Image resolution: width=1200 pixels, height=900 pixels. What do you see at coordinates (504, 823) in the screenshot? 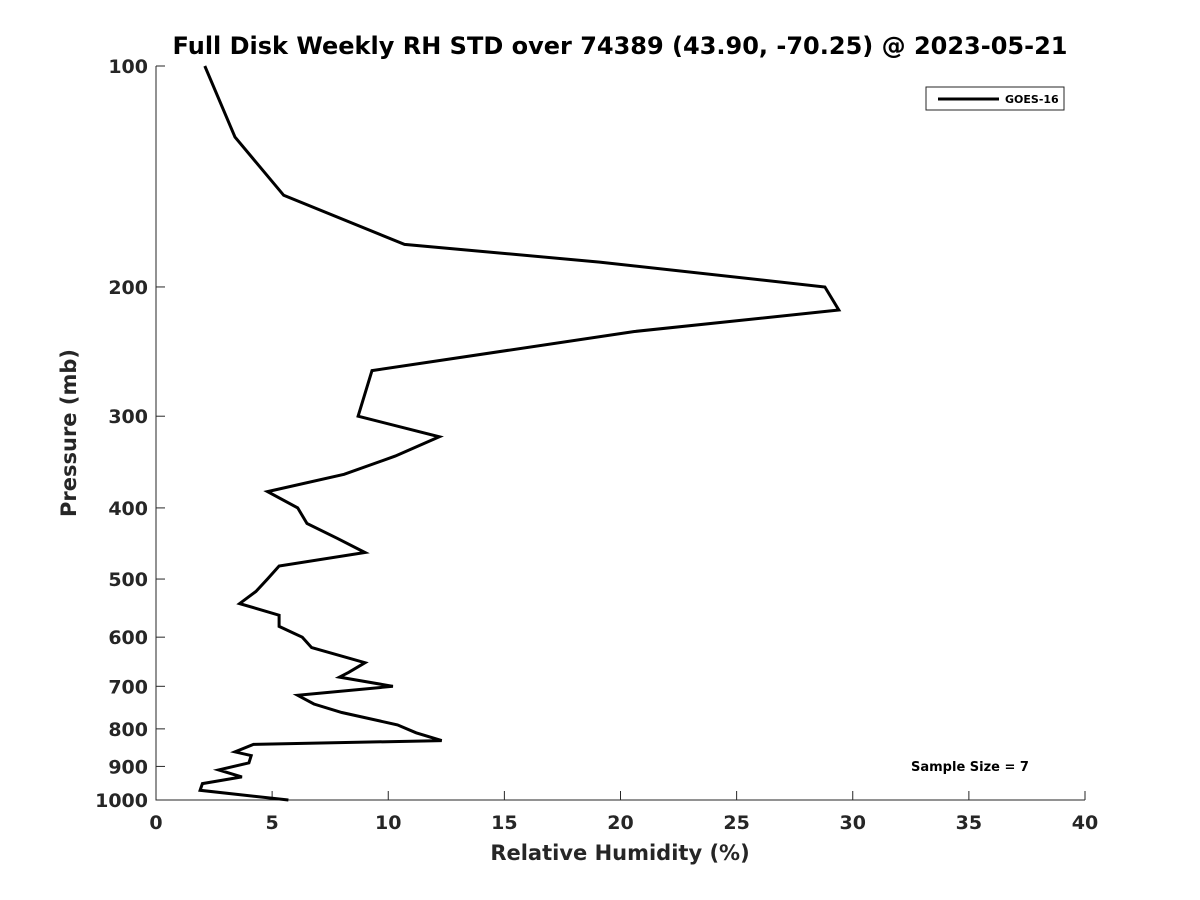
I see `x-tick-label: 15` at bounding box center [504, 823].